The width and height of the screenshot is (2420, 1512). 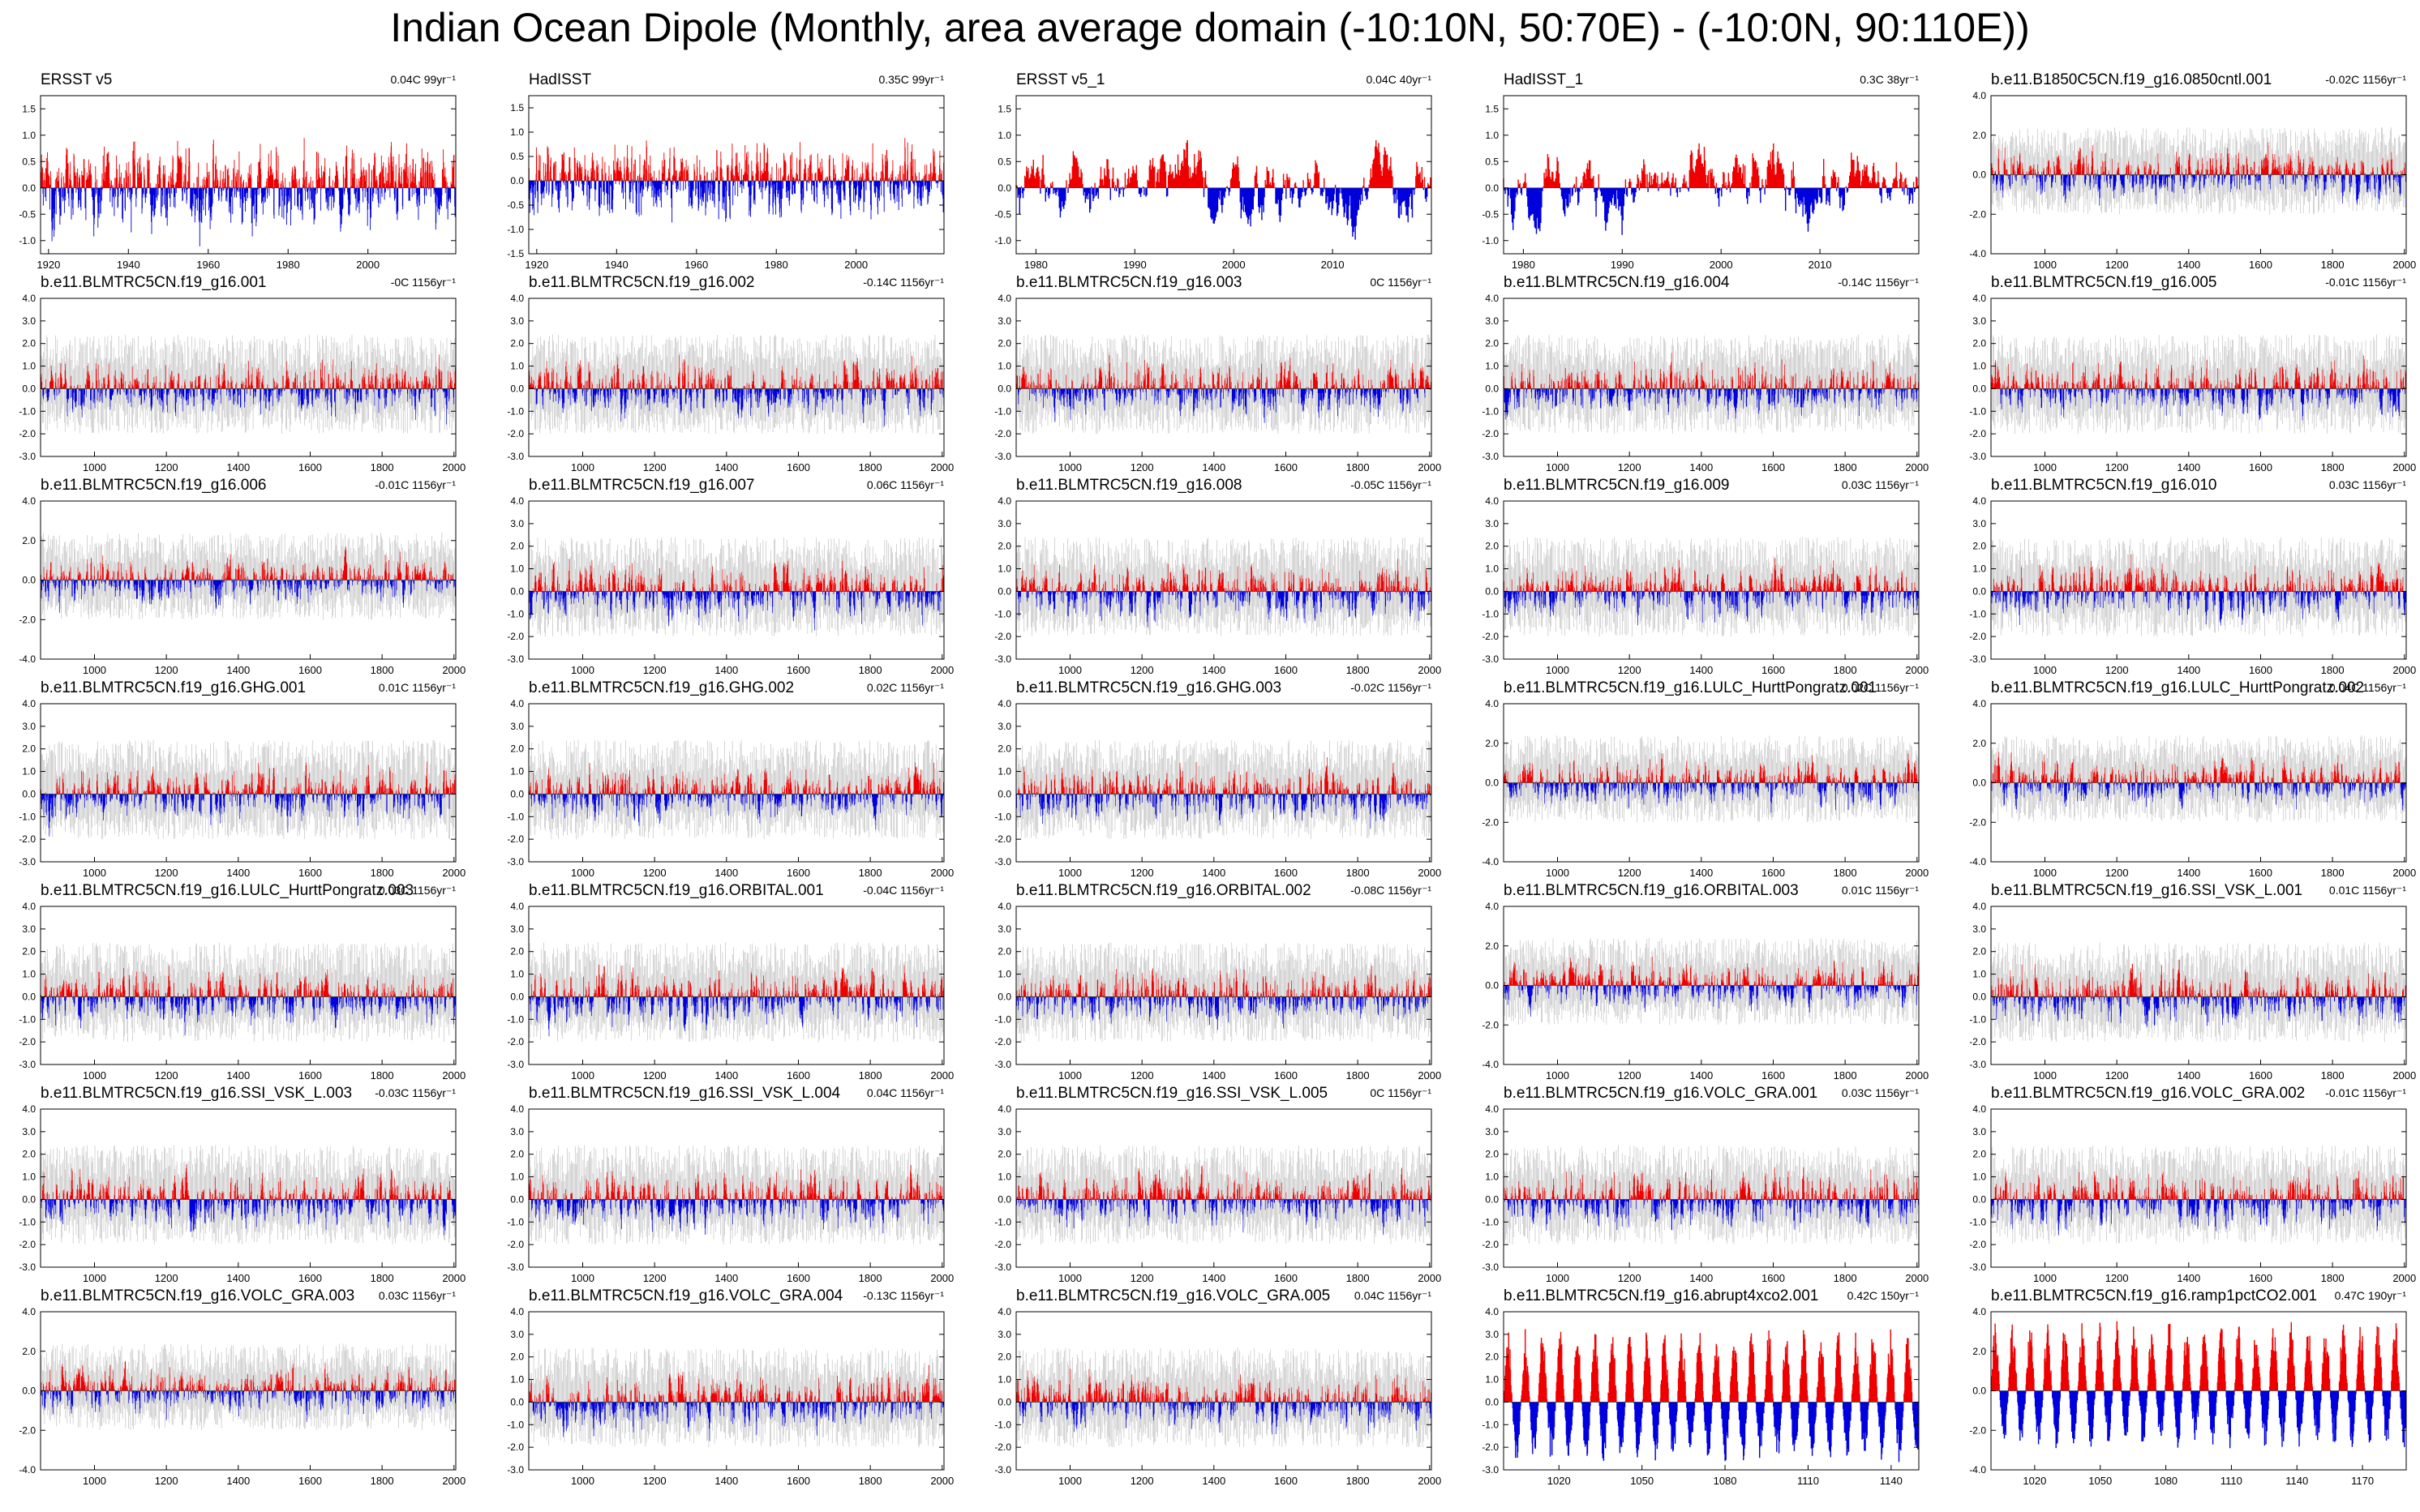 I want to click on panel-title: b.e11.BLMTRC5CN.f19_g16.abrupt4xco2.001, so click(x=1661, y=1295).